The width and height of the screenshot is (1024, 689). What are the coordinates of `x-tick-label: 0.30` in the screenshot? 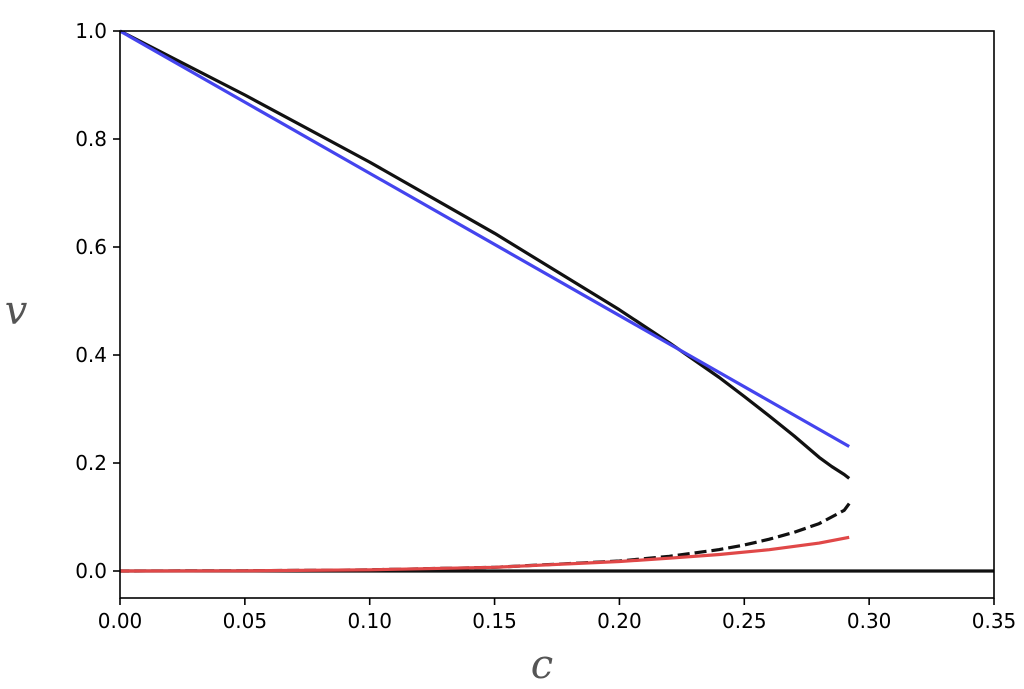 It's located at (869, 621).